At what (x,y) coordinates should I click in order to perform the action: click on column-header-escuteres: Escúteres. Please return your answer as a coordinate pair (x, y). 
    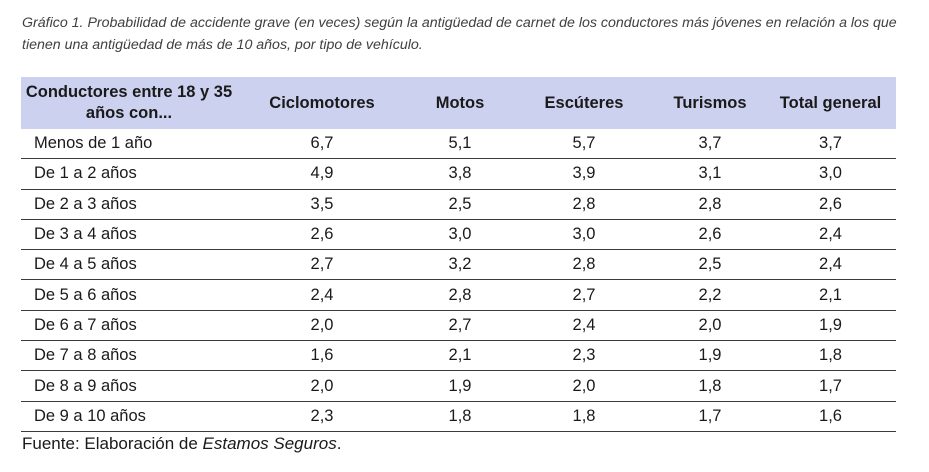
    Looking at the image, I should click on (584, 102).